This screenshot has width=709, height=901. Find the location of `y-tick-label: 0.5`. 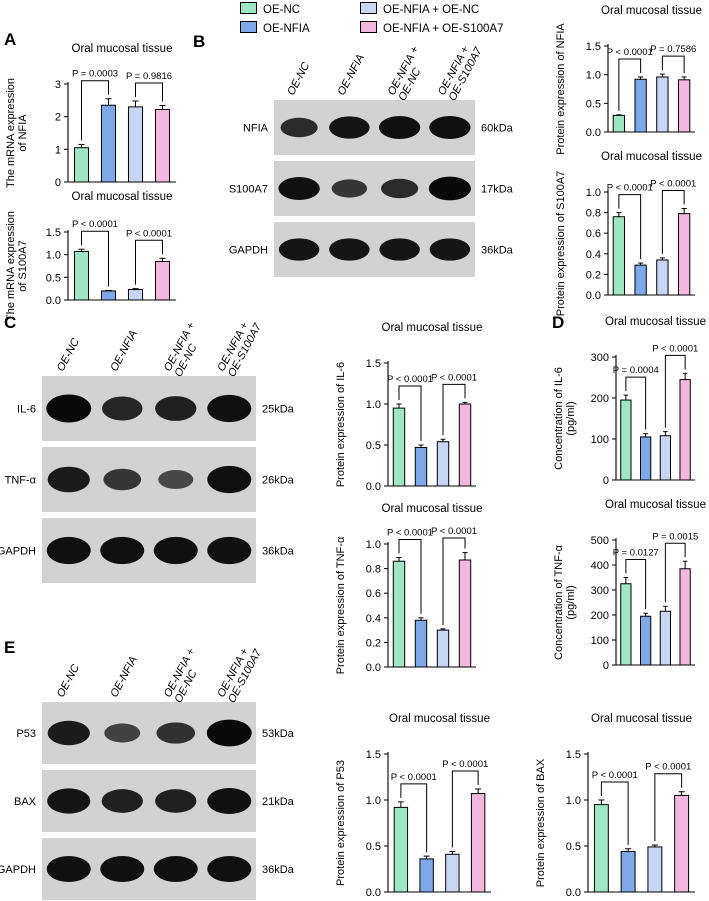

y-tick-label: 0.5 is located at coordinates (53, 278).